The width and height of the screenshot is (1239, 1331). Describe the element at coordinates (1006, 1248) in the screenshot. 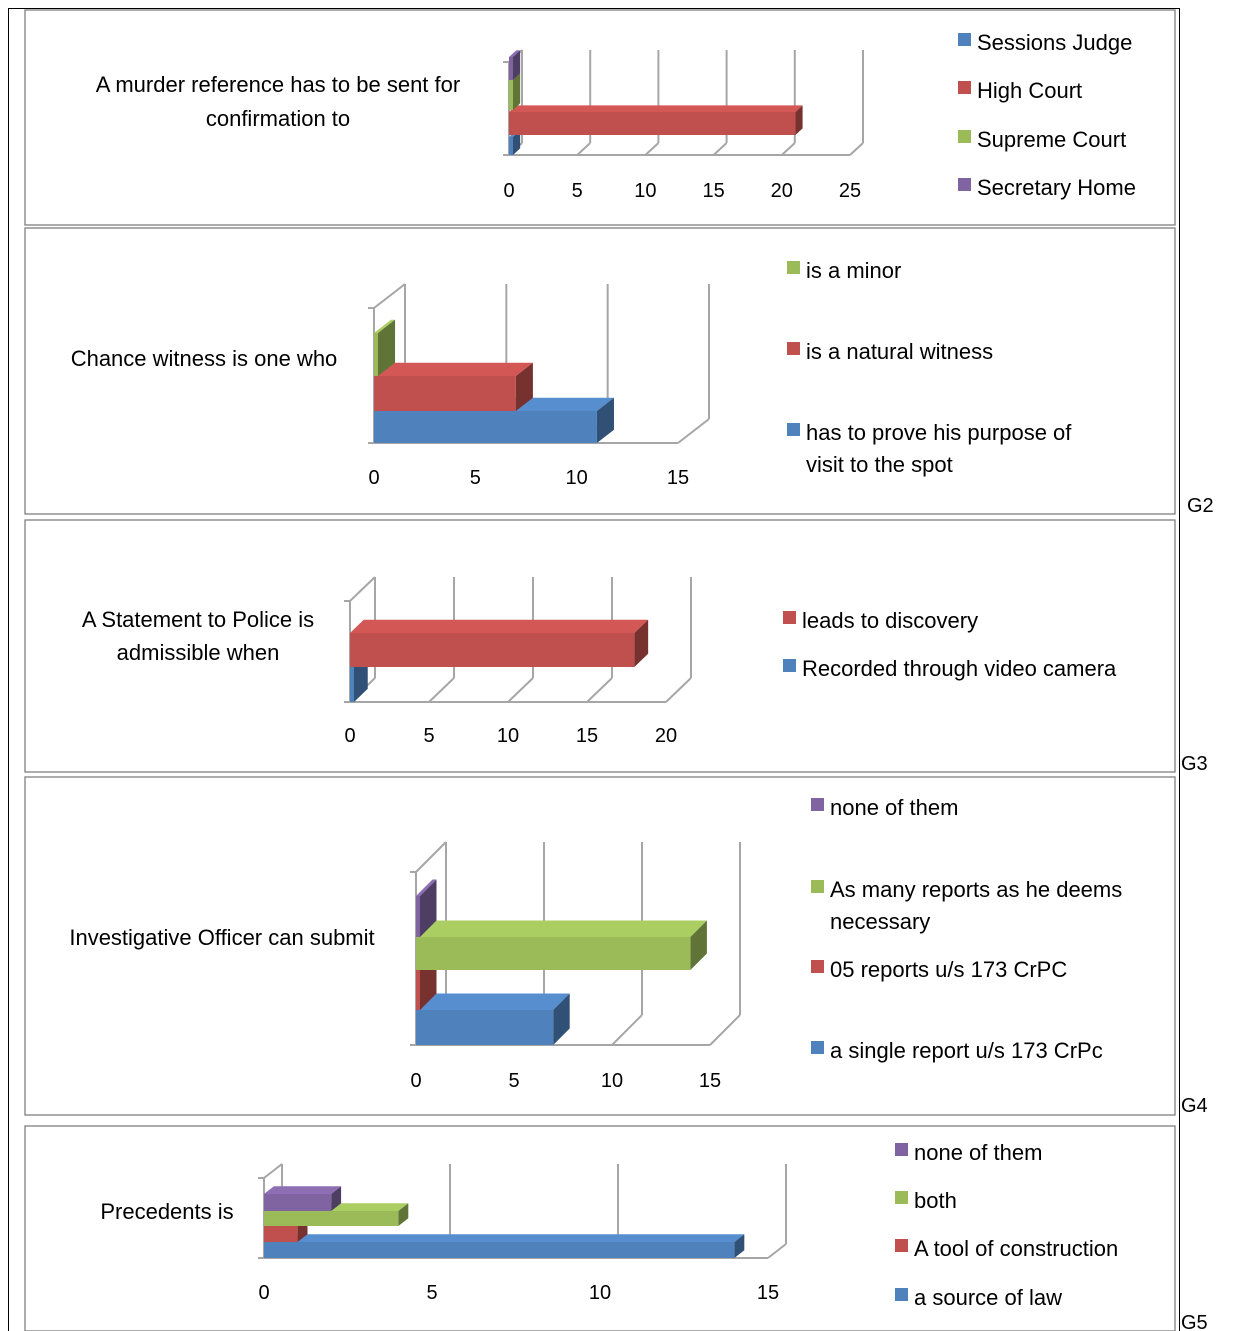

I see `legend-item: A tool of construction` at that location.